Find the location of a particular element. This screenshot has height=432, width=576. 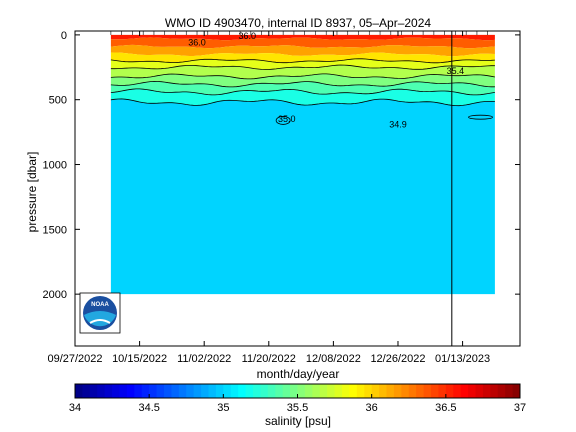

colorbar-tick-label-4: 36 is located at coordinates (372, 408).